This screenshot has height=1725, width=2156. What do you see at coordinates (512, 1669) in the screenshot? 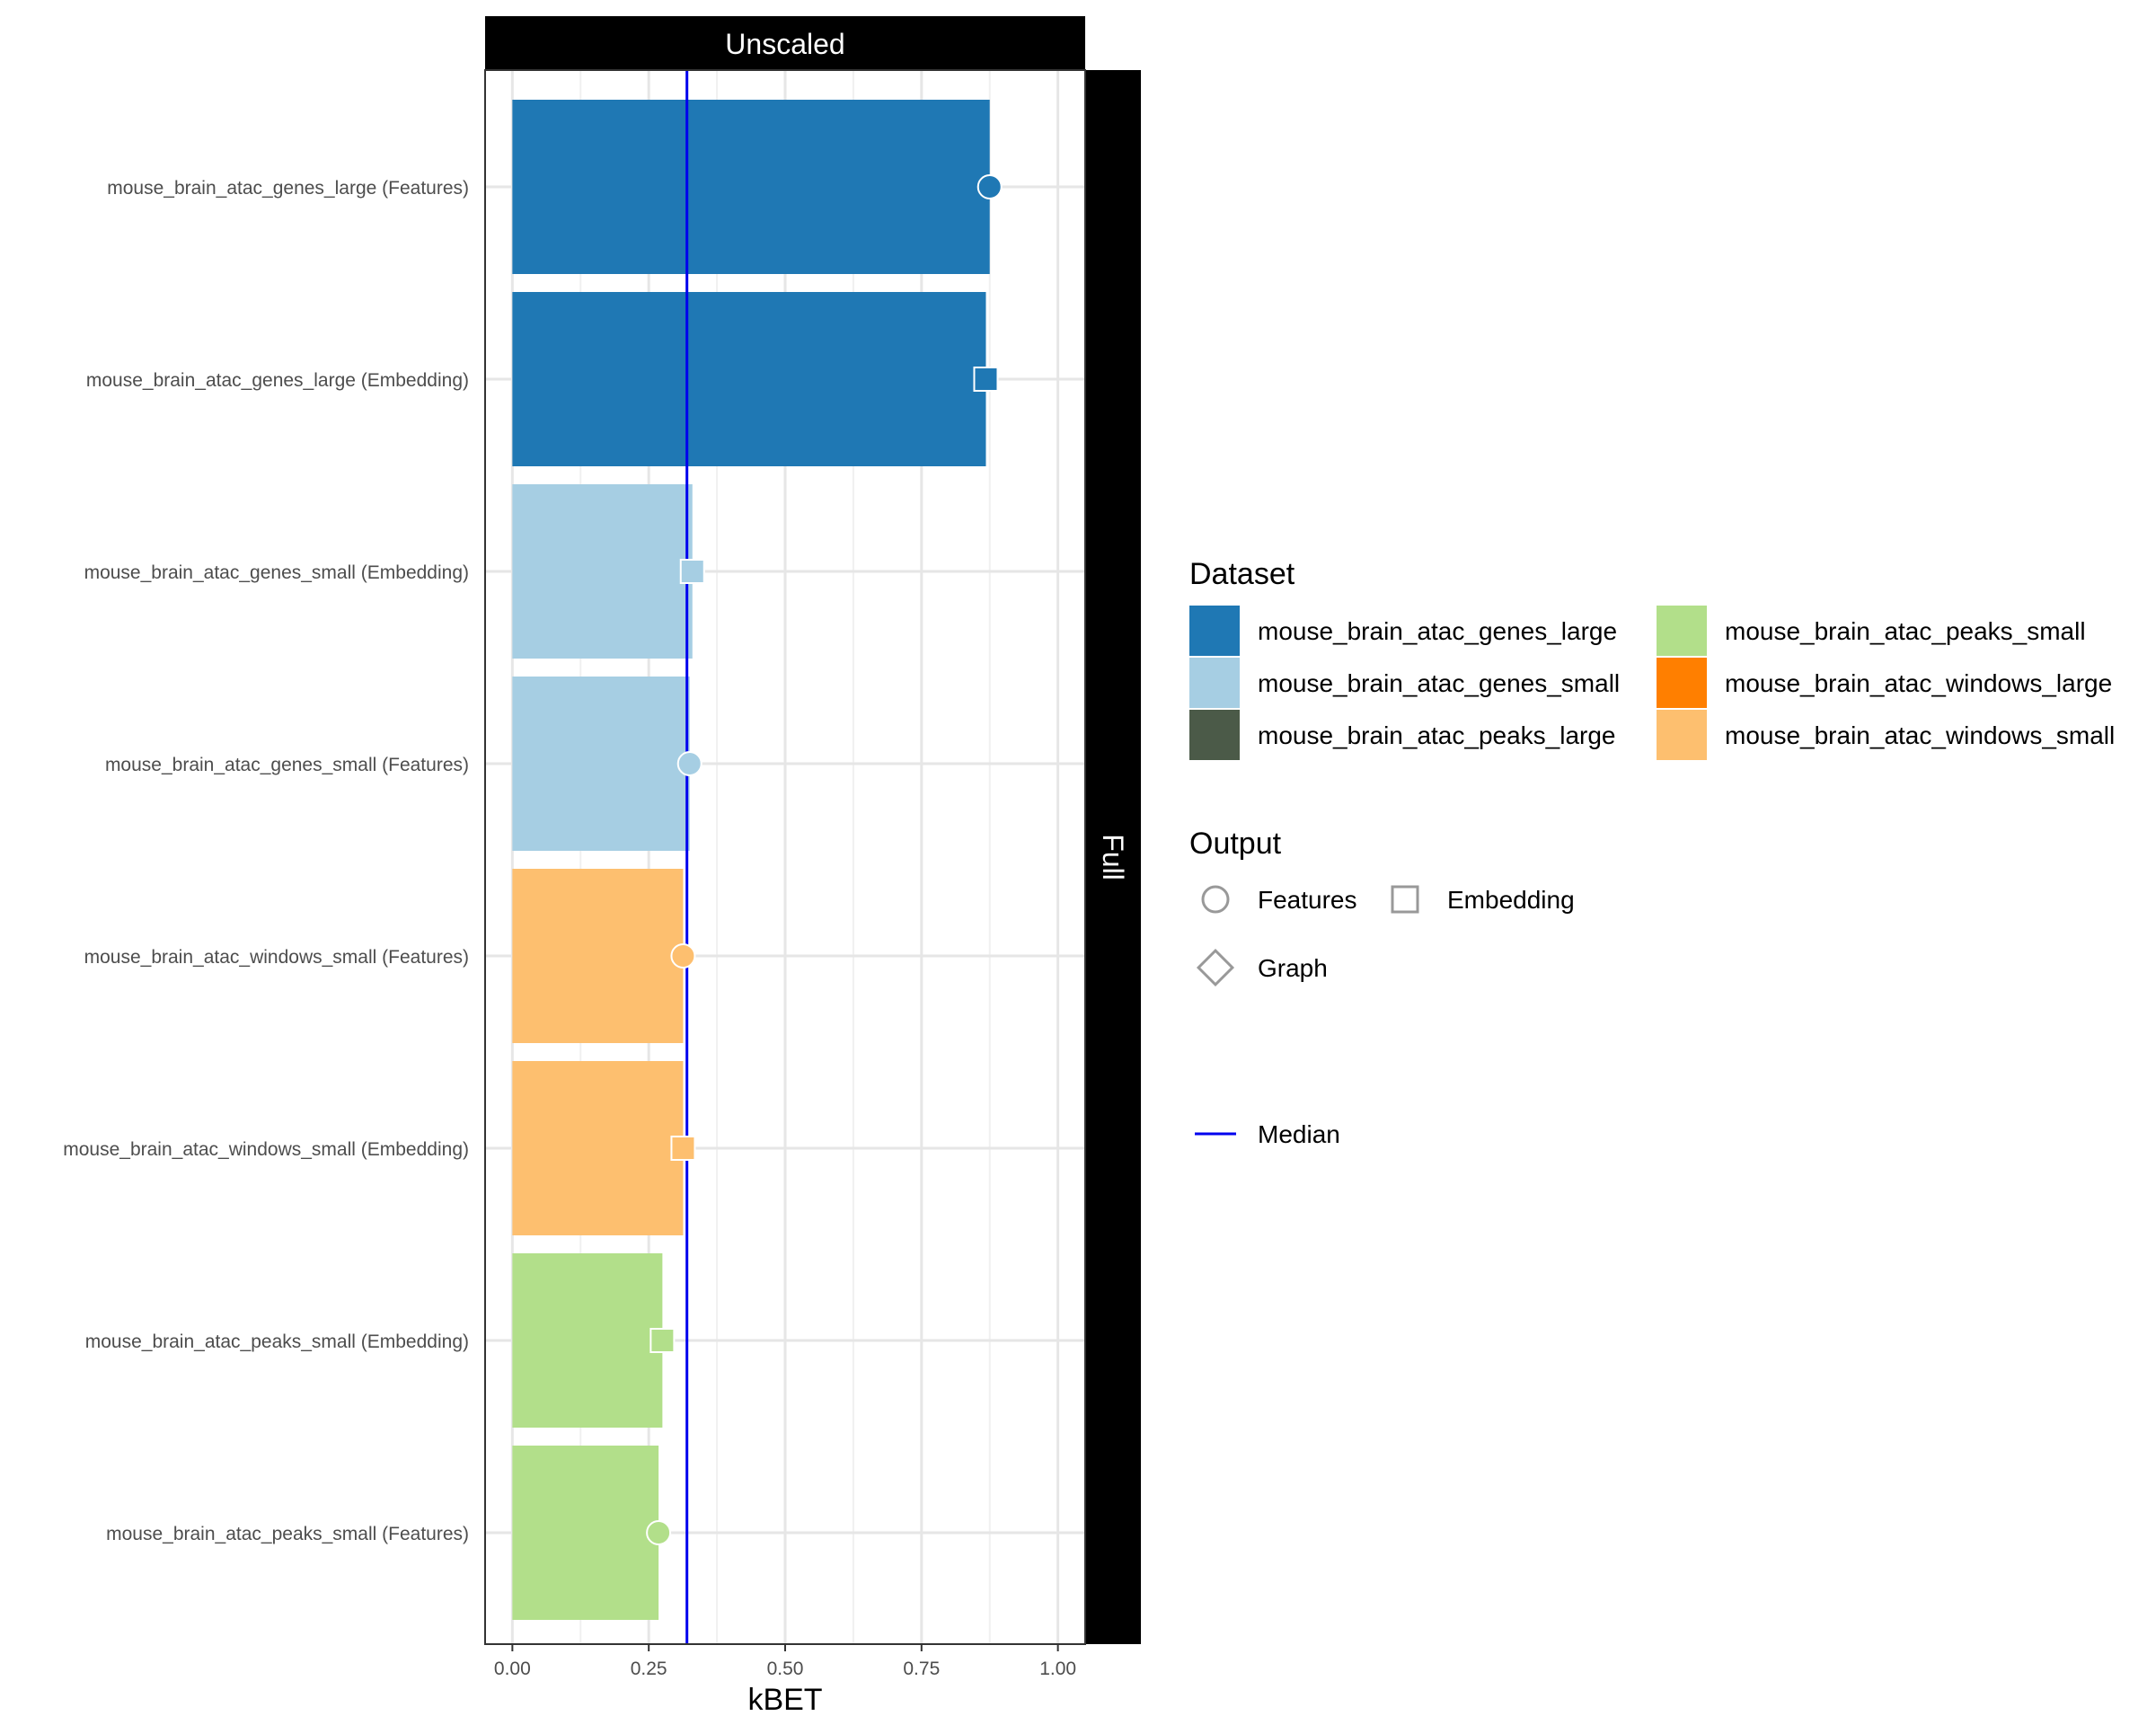
I see `x-tick-label: 0.00` at bounding box center [512, 1669].